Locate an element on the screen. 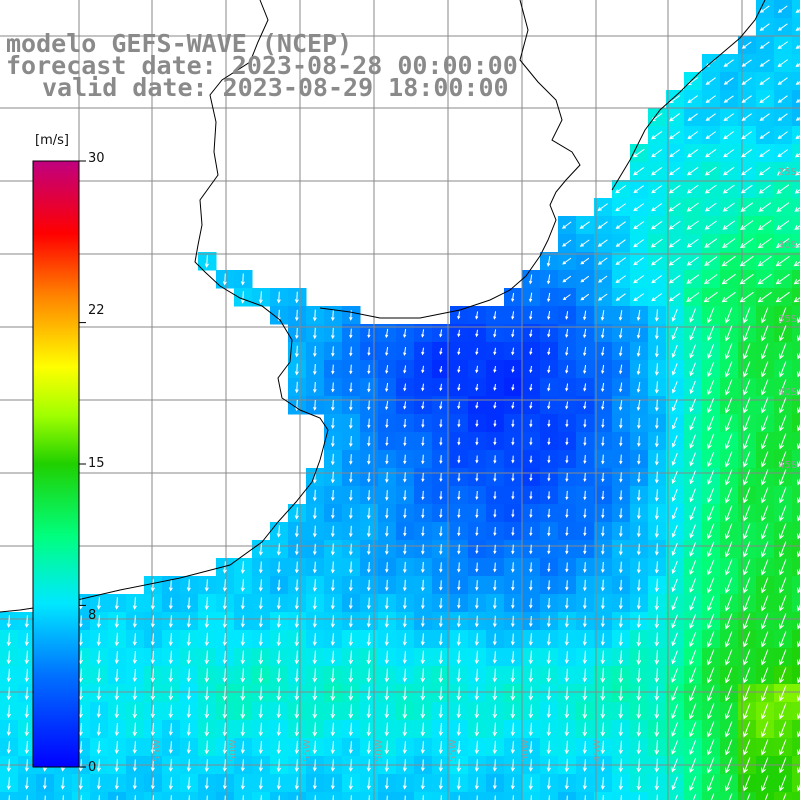  colorbar is located at coordinates (56, 464).